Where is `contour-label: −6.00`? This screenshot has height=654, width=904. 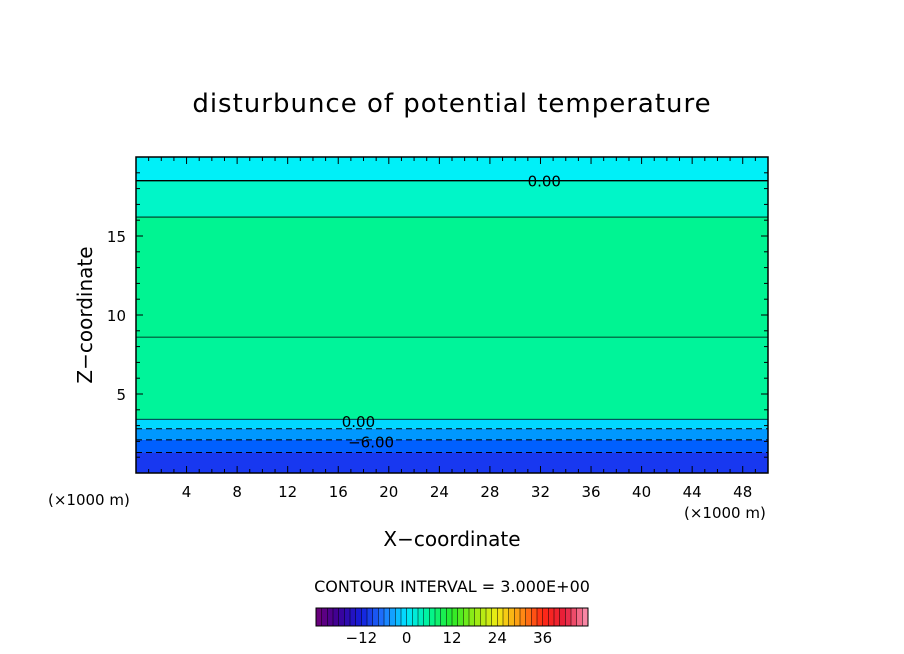 contour-label: −6.00 is located at coordinates (371, 442).